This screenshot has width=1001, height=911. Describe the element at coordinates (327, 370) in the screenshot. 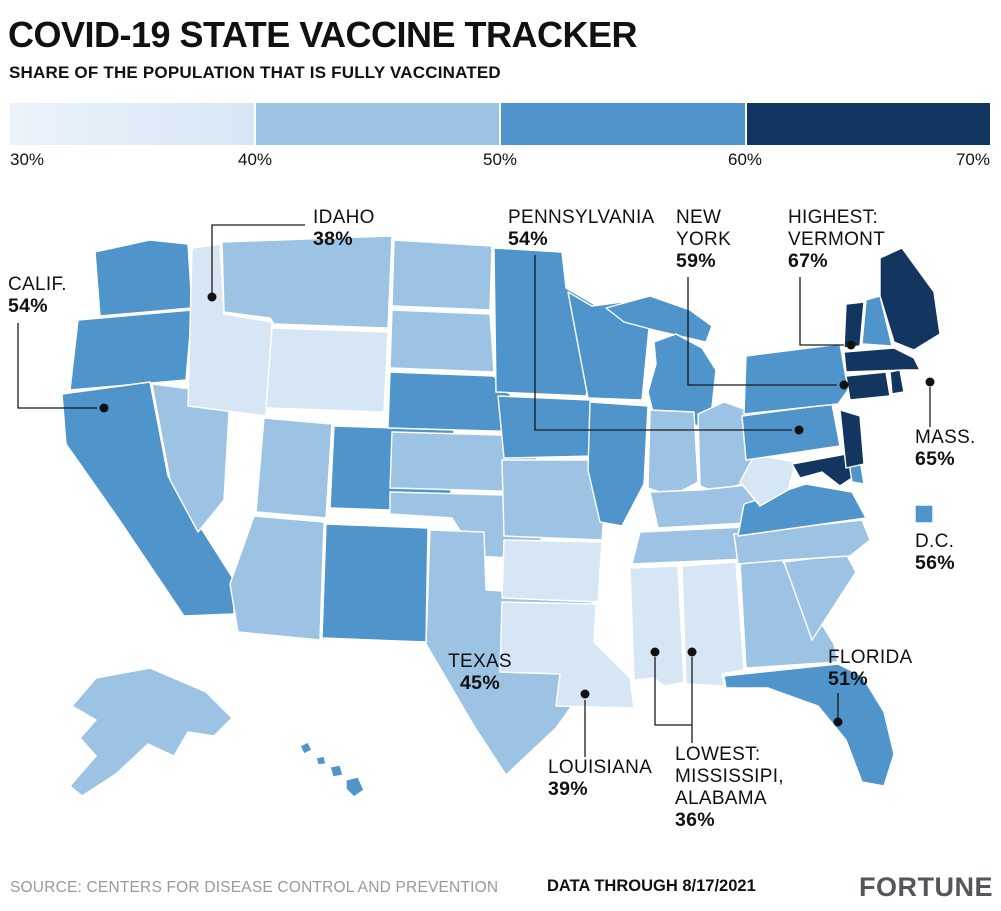

I see `state-WY` at that location.